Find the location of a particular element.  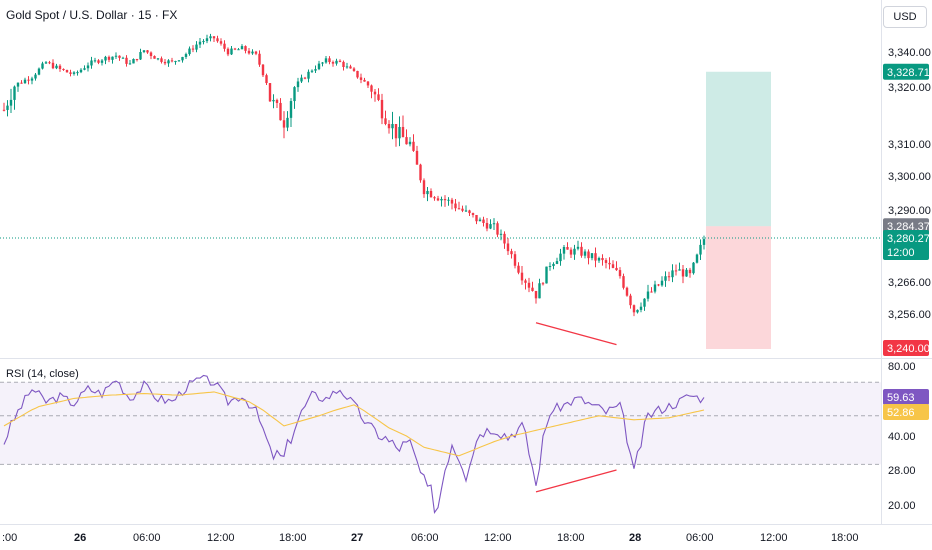

rsi-tick-label: 28.00 is located at coordinates (902, 471).